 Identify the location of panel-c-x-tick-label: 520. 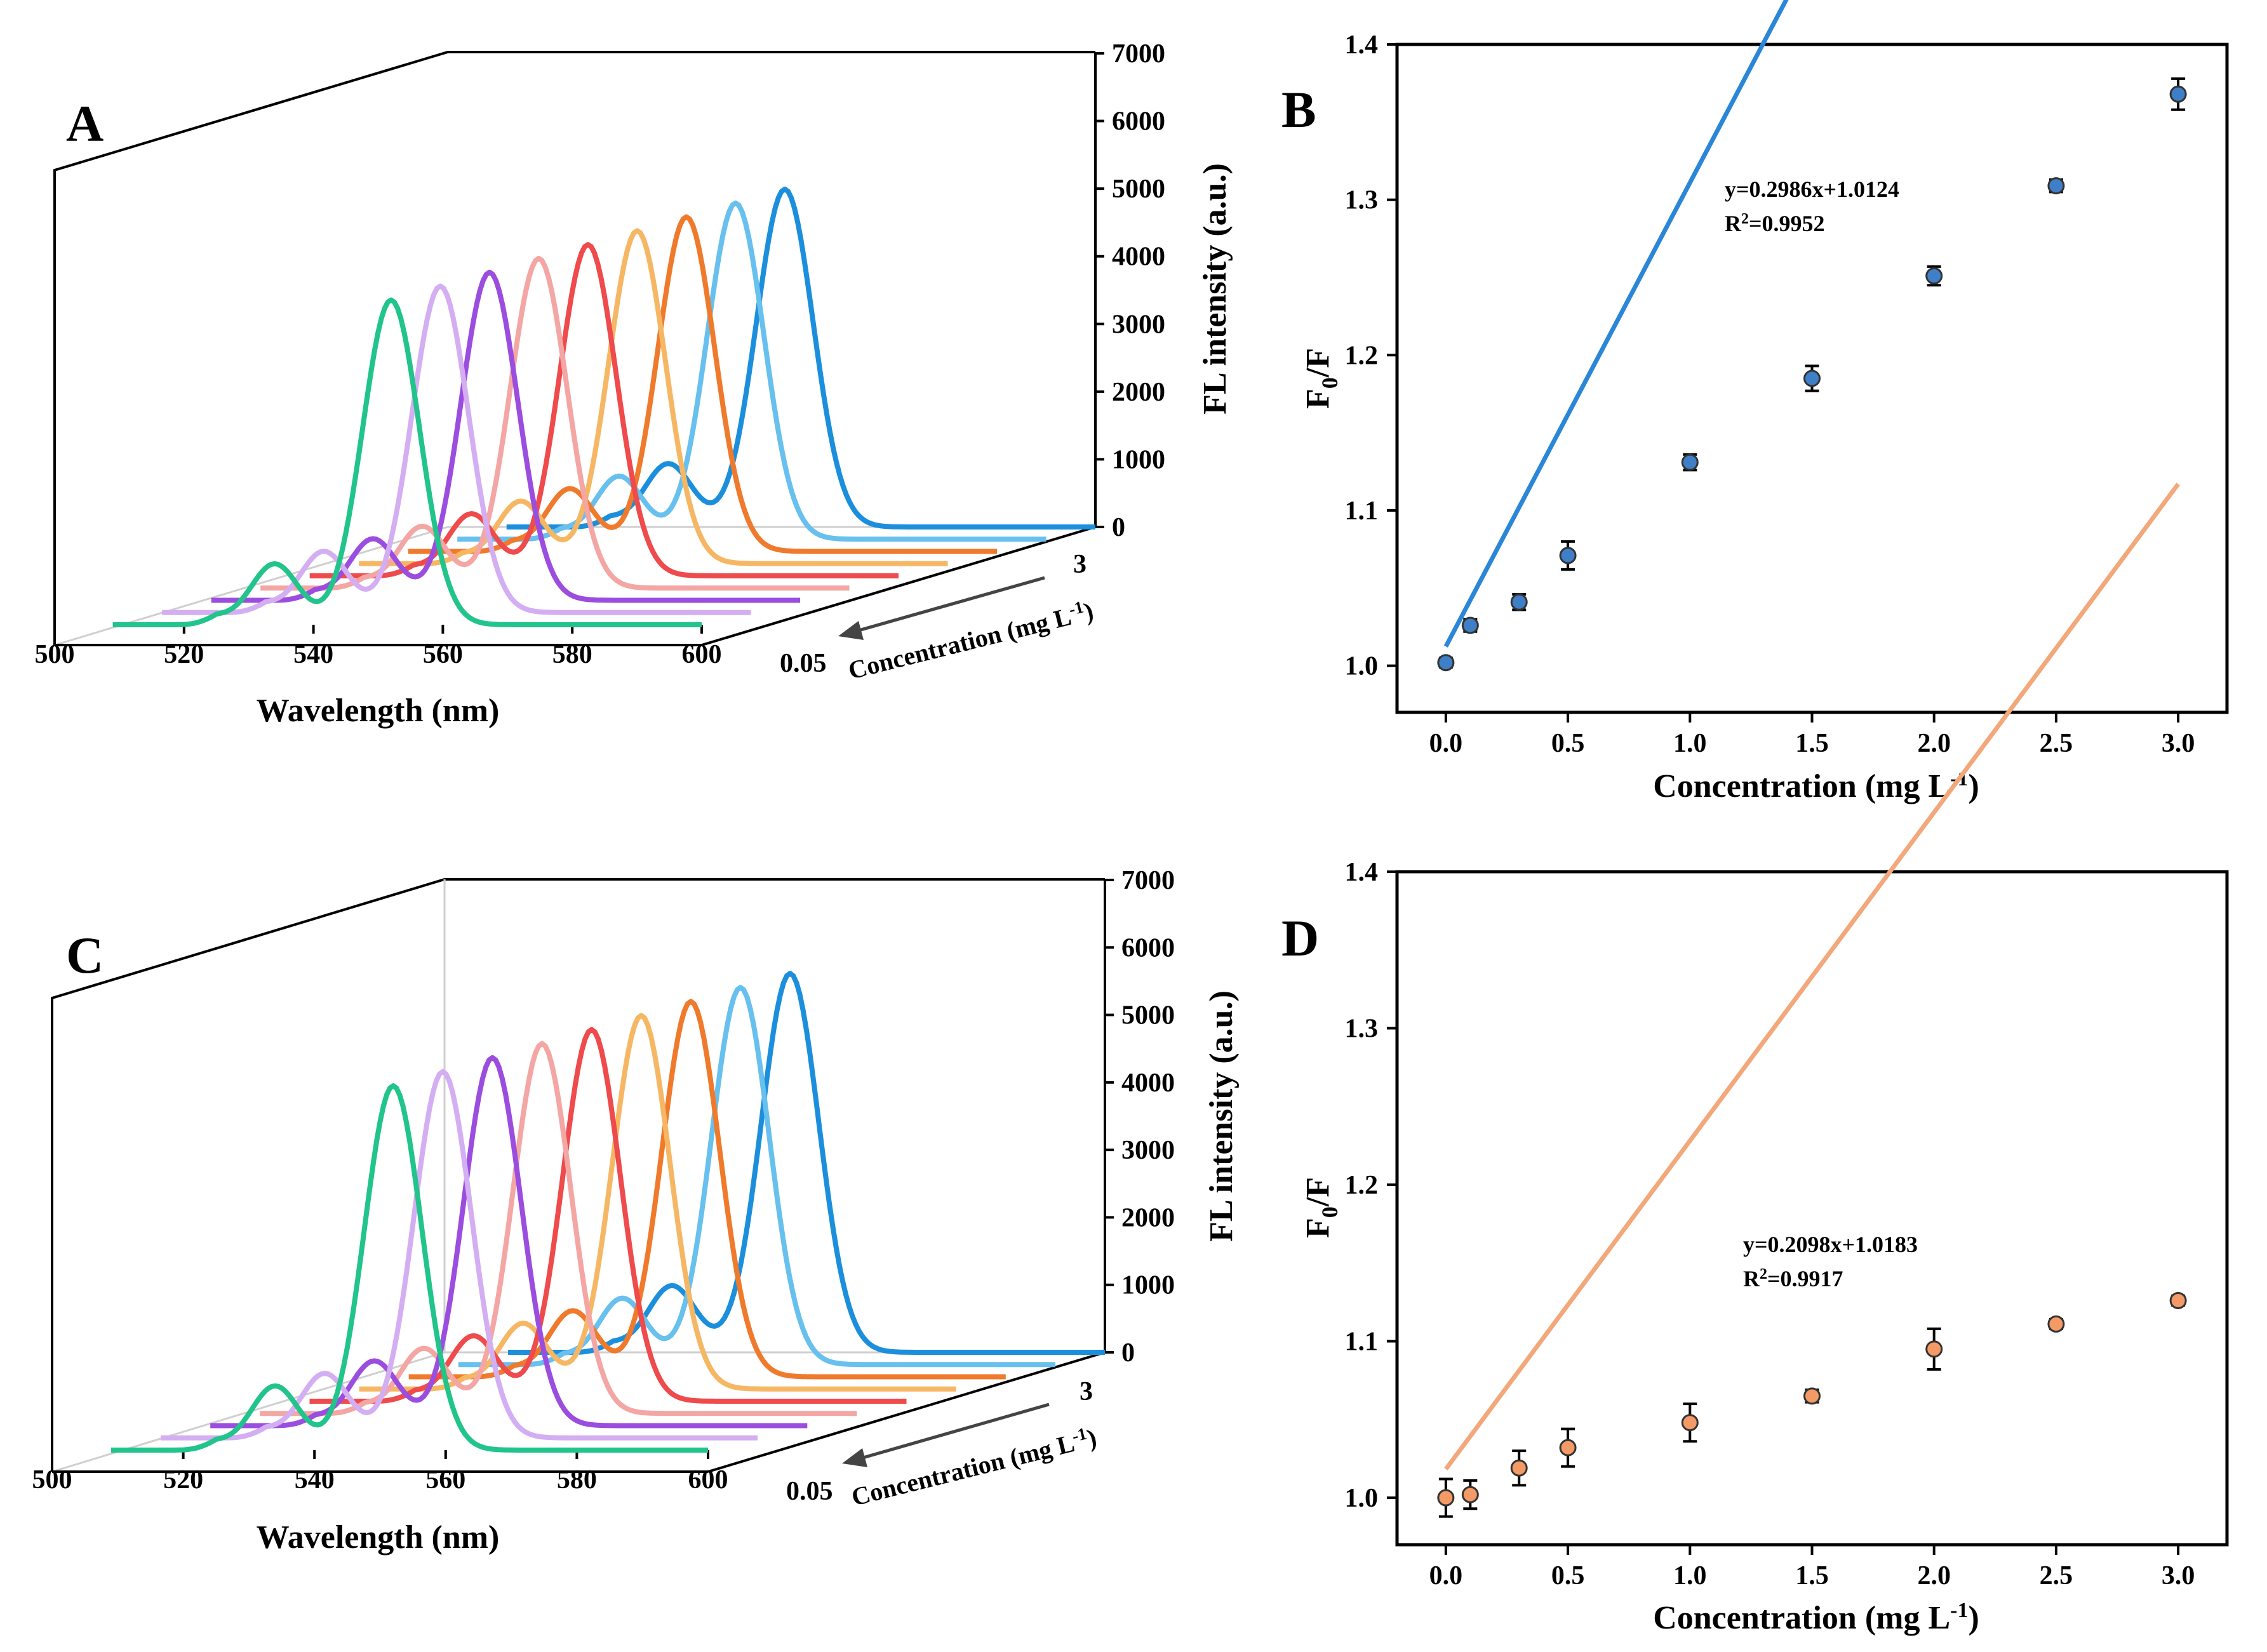
(183, 1480).